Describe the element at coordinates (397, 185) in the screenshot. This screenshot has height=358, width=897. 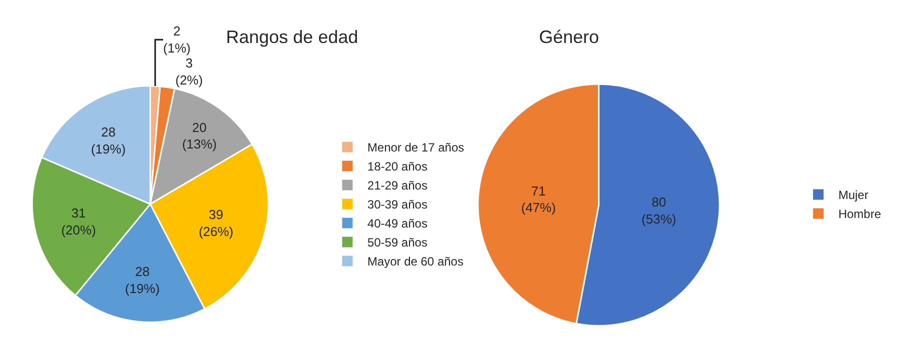
I see `legend-label: 21-29 años` at that location.